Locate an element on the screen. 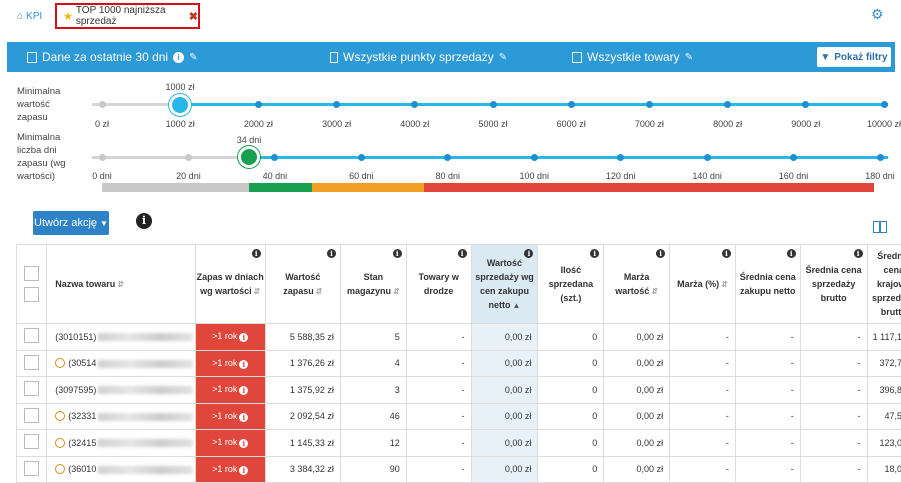  col-header-name: Nazwa towaru ⇵ is located at coordinates (121, 284).